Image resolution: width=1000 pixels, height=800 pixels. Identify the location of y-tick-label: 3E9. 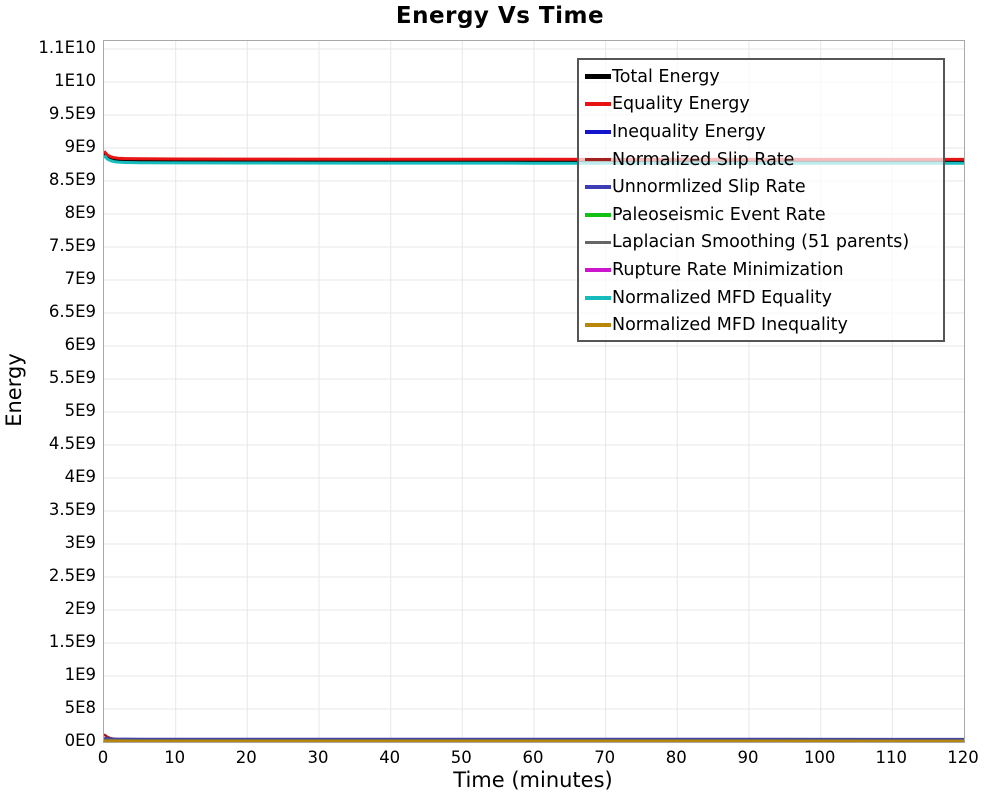
(80, 542).